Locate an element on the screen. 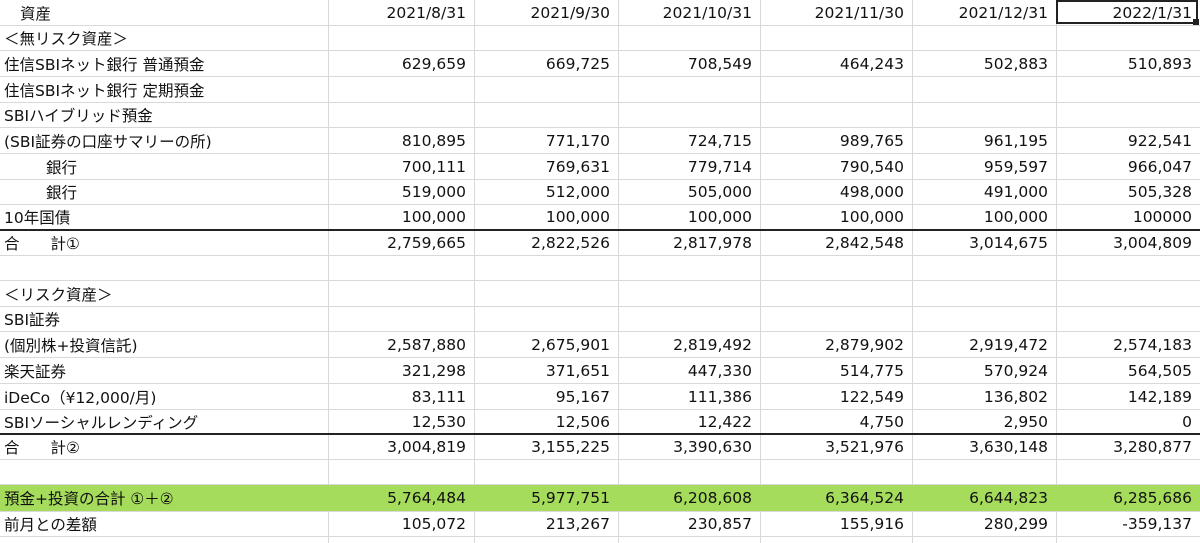 Image resolution: width=1200 pixels, height=543 pixels. value-cell: 769,631 is located at coordinates (577, 166).